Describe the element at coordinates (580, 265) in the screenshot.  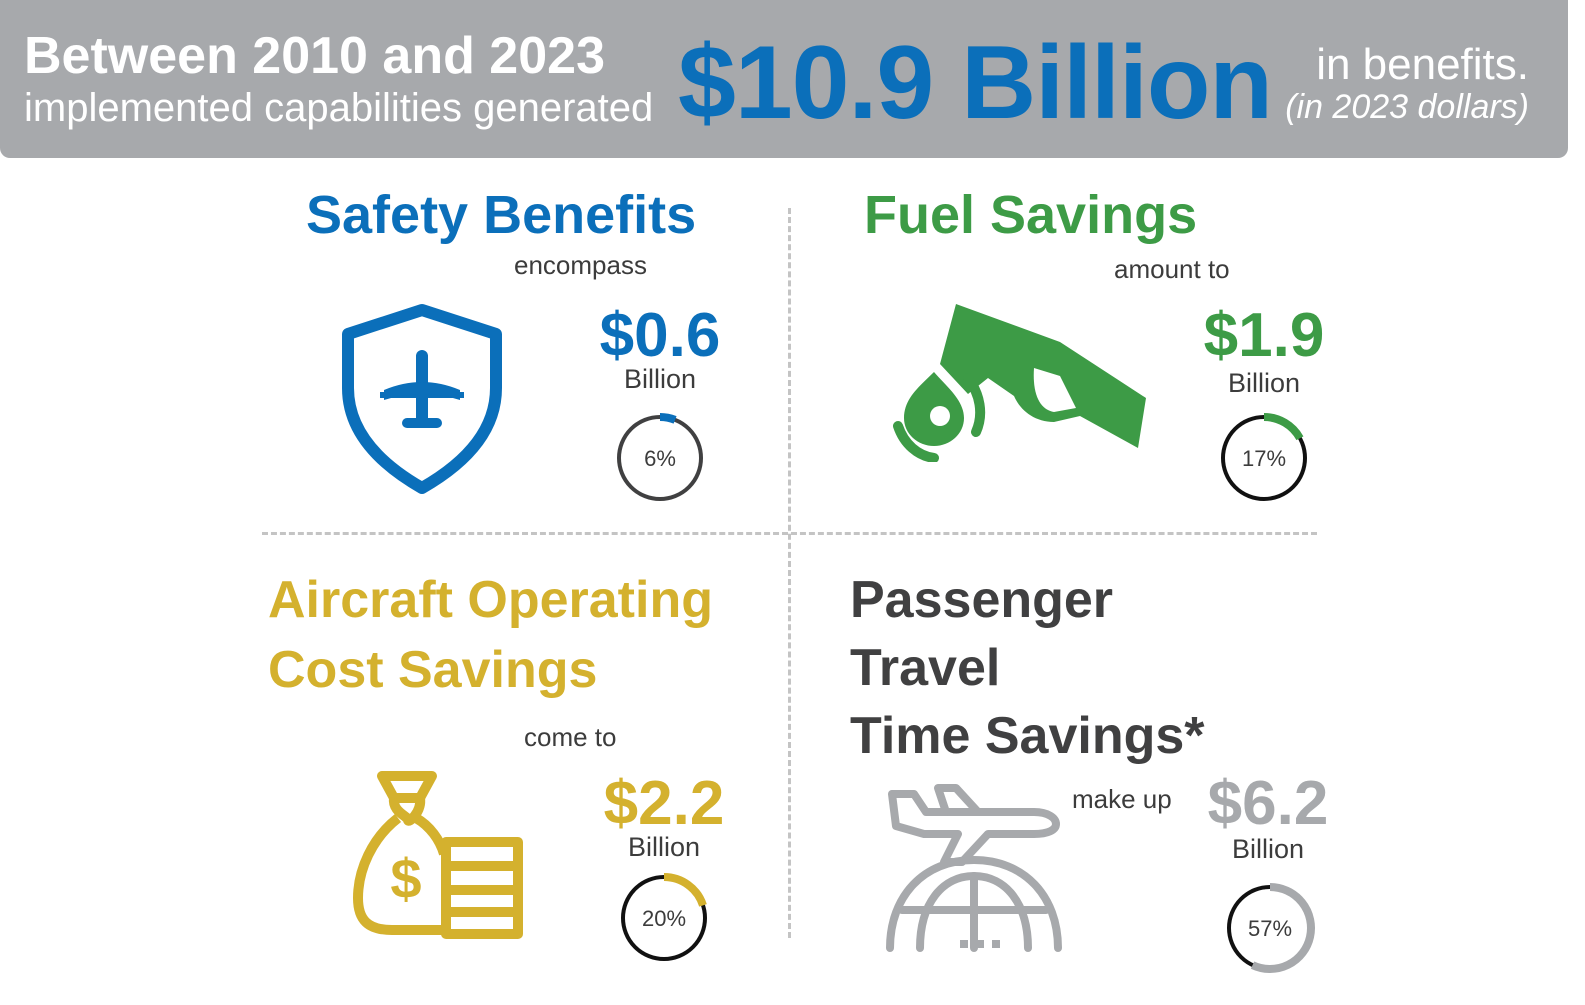
I see `safety-verb: encompass` at that location.